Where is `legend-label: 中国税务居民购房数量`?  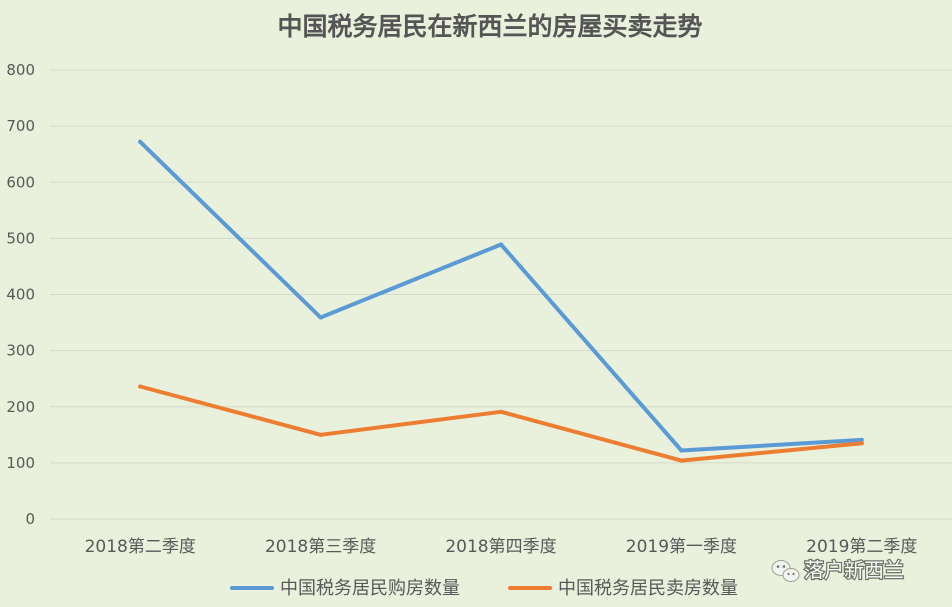 legend-label: 中国税务居民购房数量 is located at coordinates (370, 588).